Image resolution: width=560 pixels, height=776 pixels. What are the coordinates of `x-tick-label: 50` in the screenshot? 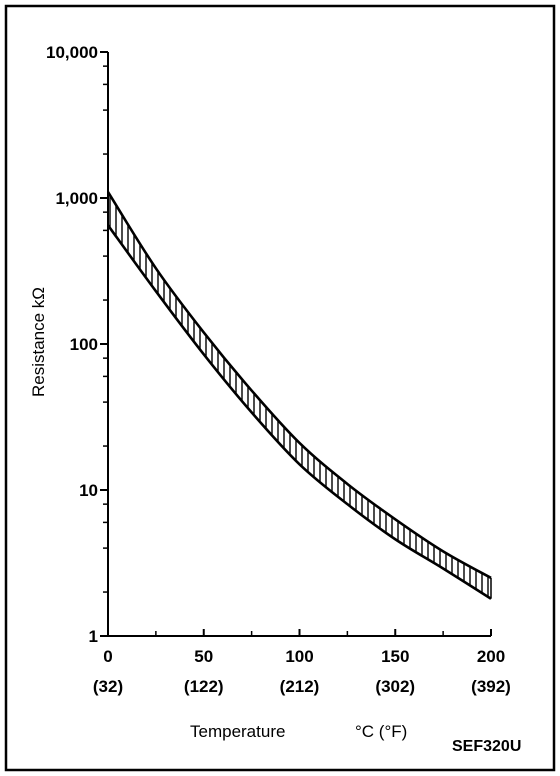 It's located at (203, 656).